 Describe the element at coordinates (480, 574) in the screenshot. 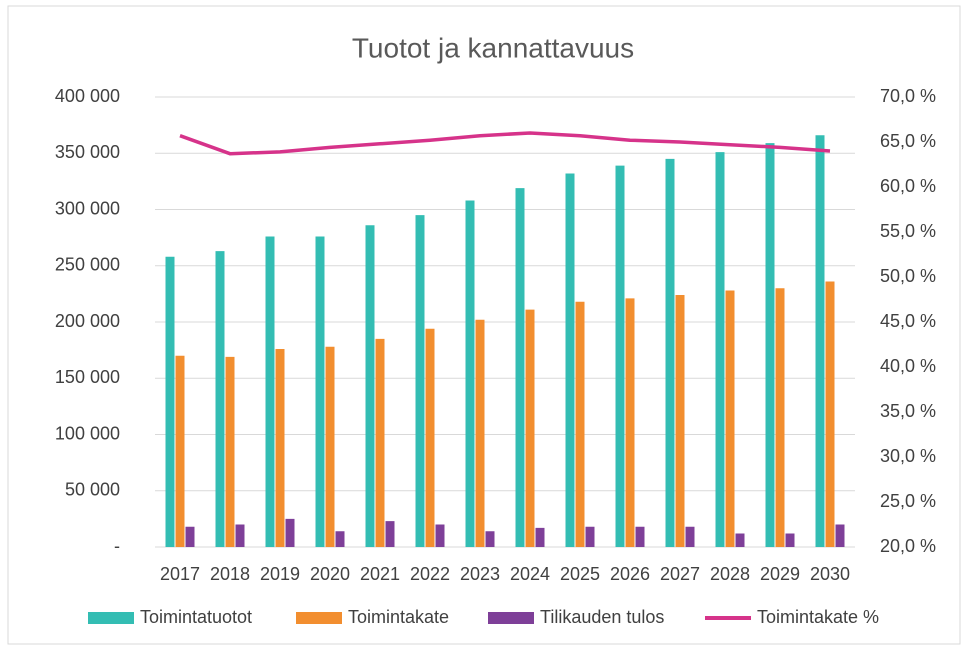

I see `x-tick-label: 2023` at that location.